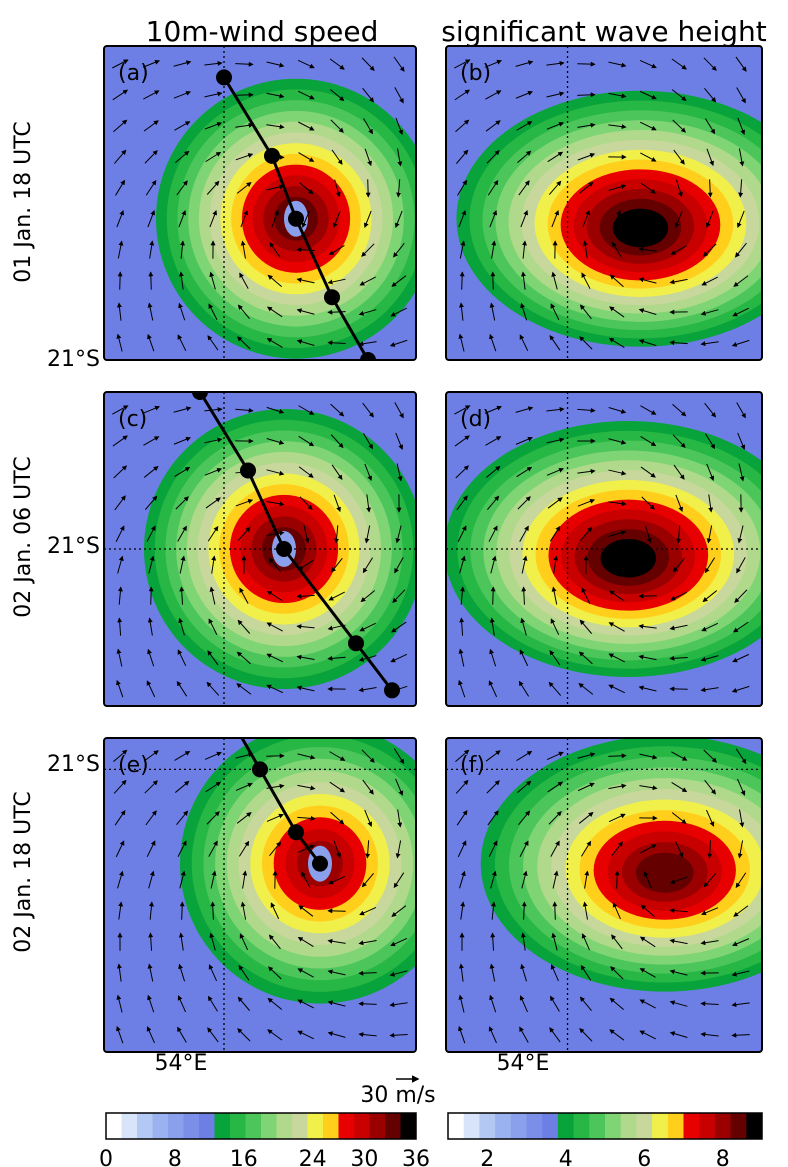 Image resolution: width=788 pixels, height=1167 pixels. Describe the element at coordinates (416, 1157) in the screenshot. I see `colorbar-tick-label: 36` at that location.